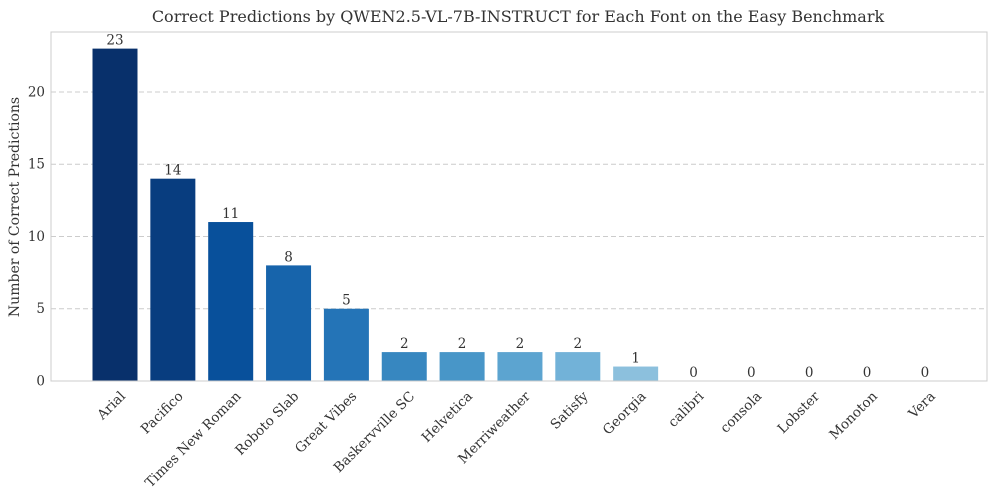 This screenshot has height=494, width=996. I want to click on x-tick-label: Satisfy, so click(569, 410).